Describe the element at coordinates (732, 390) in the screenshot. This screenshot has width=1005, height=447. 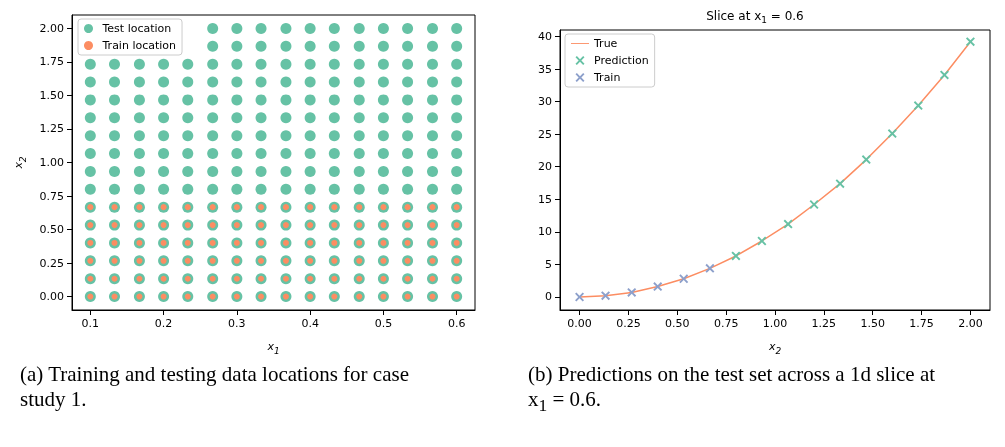
I see `text: (b) Predictions on the test set across a 1d slice at x$_{1}$ = 0.6.` at that location.